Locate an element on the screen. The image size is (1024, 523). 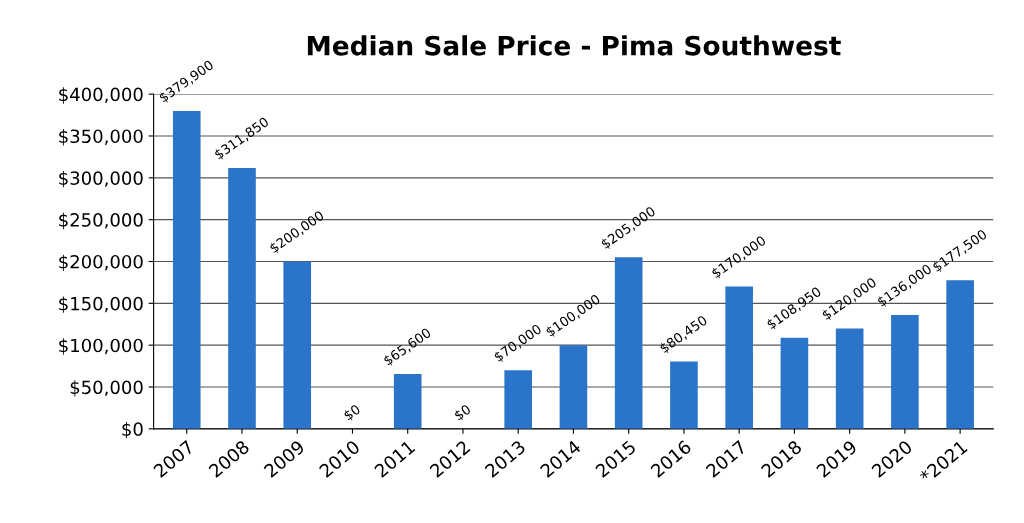
y-tick-label: $300,000 is located at coordinates (101, 179).